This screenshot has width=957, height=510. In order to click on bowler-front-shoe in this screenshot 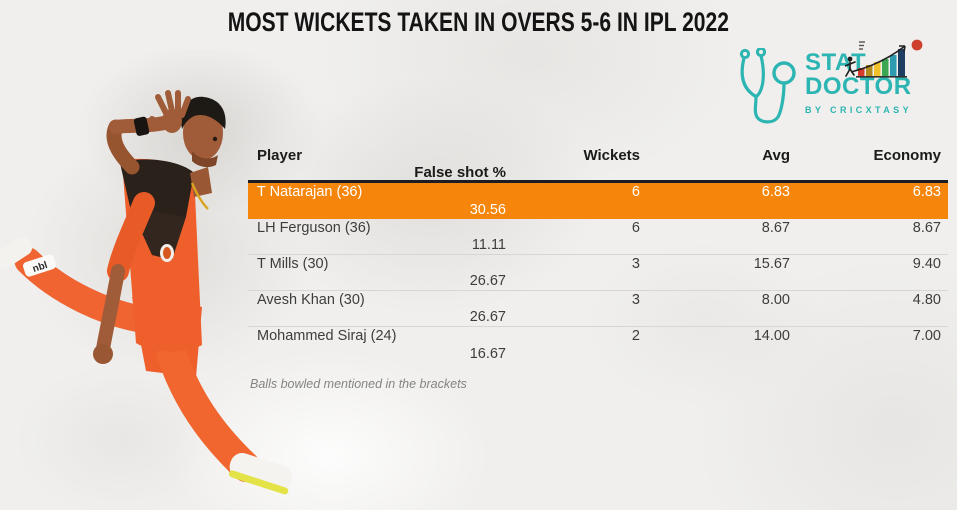, I will do `click(260, 474)`.